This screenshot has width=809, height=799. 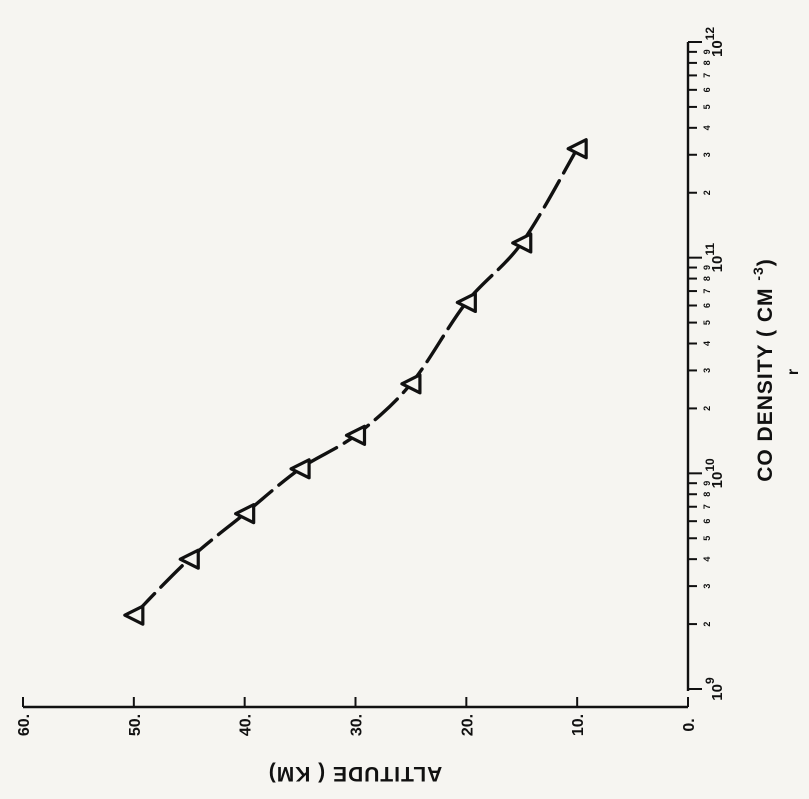 I want to click on density-major-label: 1012, so click(x=714, y=42).